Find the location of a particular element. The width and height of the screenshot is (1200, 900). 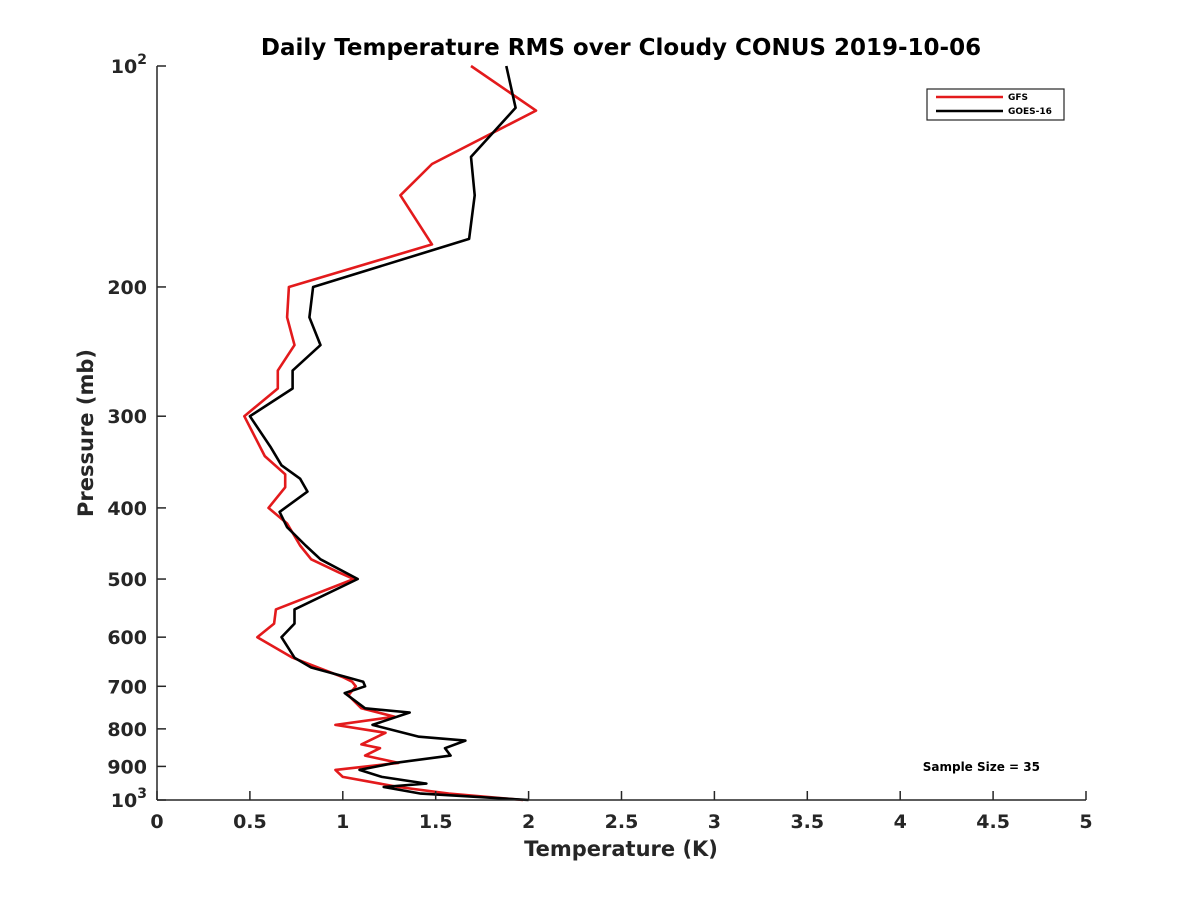

x-tick-label: 1 is located at coordinates (342, 822).